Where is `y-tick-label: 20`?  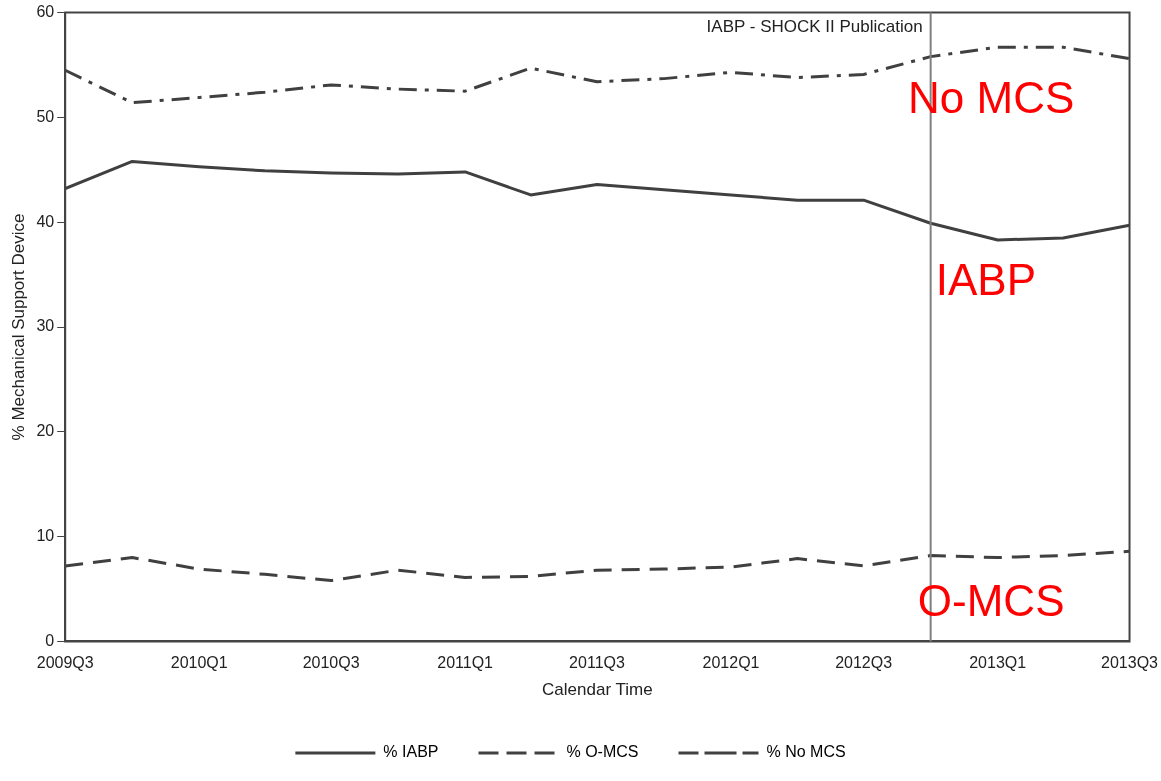 y-tick-label: 20 is located at coordinates (45, 431).